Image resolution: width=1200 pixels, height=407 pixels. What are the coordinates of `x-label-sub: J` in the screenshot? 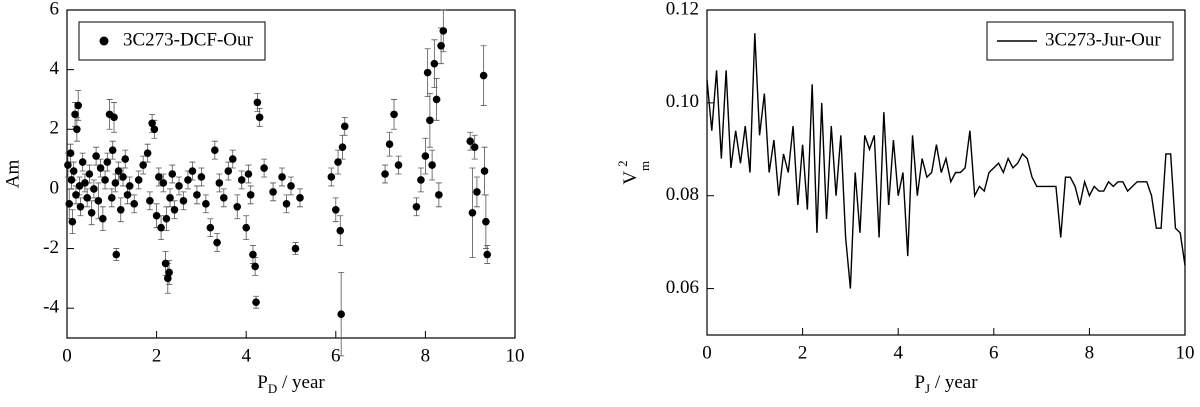 It's located at (927, 388).